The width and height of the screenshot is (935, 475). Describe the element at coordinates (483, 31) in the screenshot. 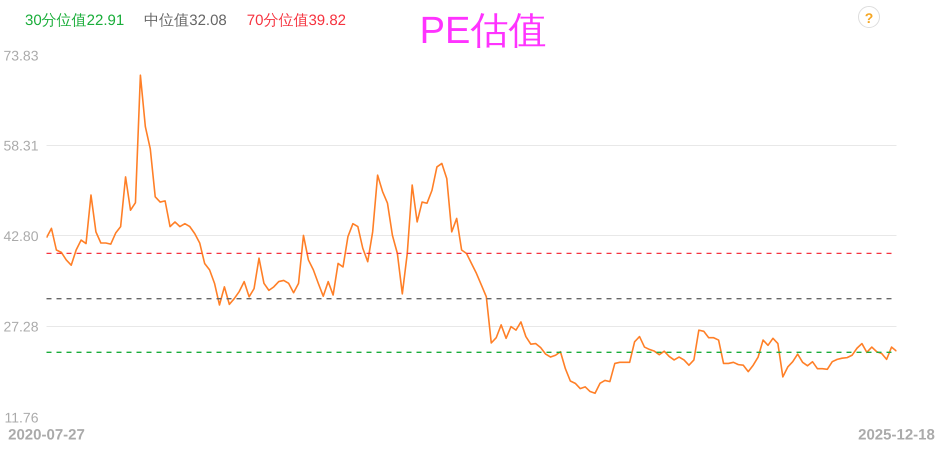

I see `chart-title: PE估值` at that location.